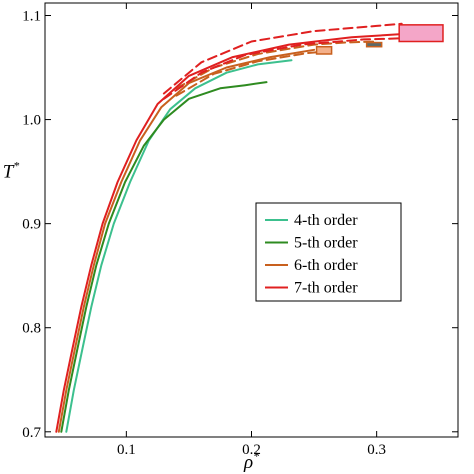  I want to click on y-axis-label-sup: *, so click(16, 166).